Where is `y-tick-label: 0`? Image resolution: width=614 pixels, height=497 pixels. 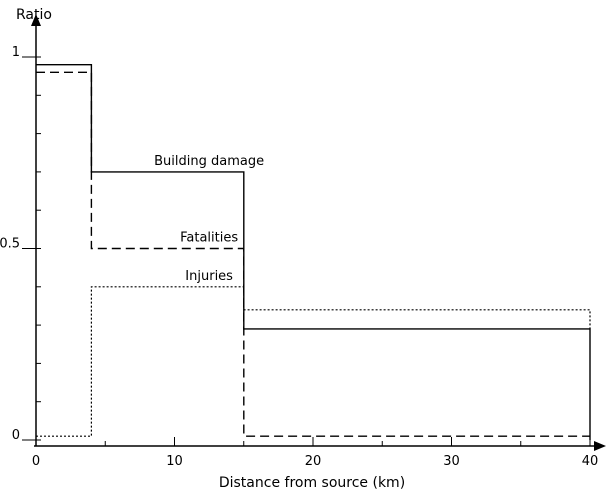 y-tick-label: 0 is located at coordinates (16, 435).